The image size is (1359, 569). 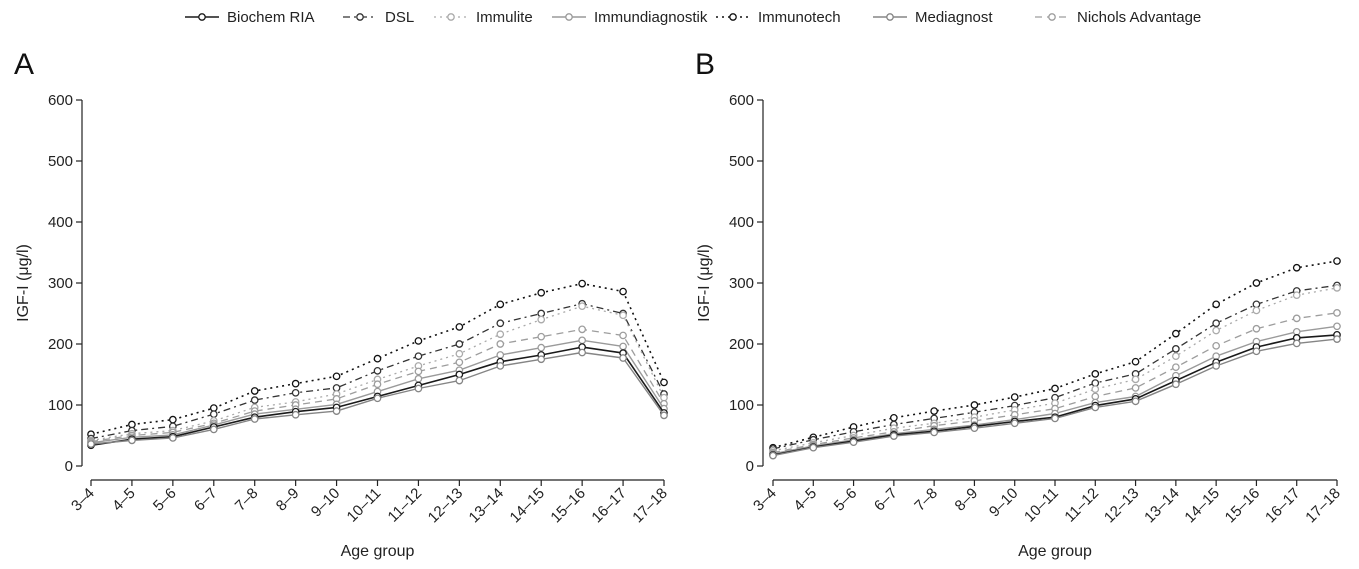 I want to click on y-tick-label-600: 600, so click(x=741, y=100).